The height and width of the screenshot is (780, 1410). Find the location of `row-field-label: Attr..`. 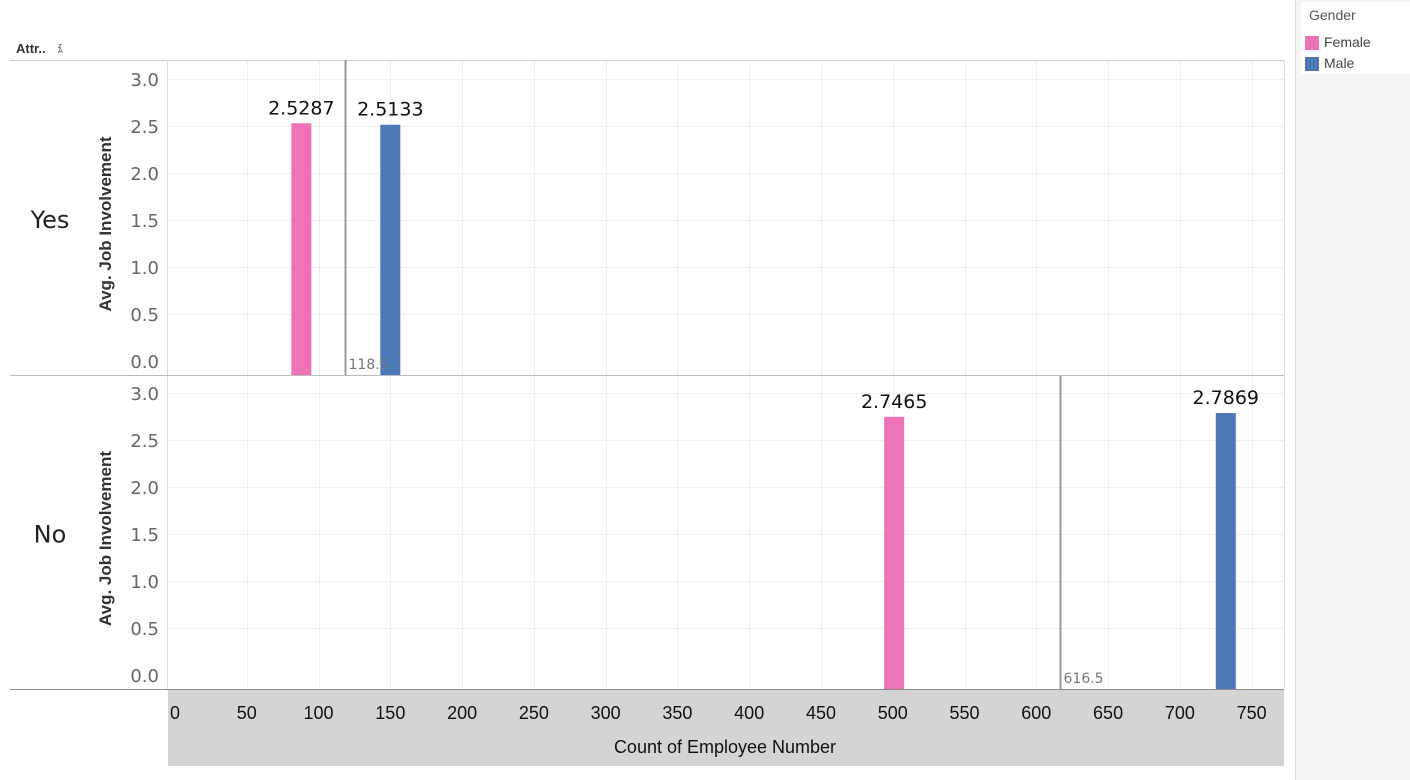

row-field-label: Attr.. is located at coordinates (31, 48).